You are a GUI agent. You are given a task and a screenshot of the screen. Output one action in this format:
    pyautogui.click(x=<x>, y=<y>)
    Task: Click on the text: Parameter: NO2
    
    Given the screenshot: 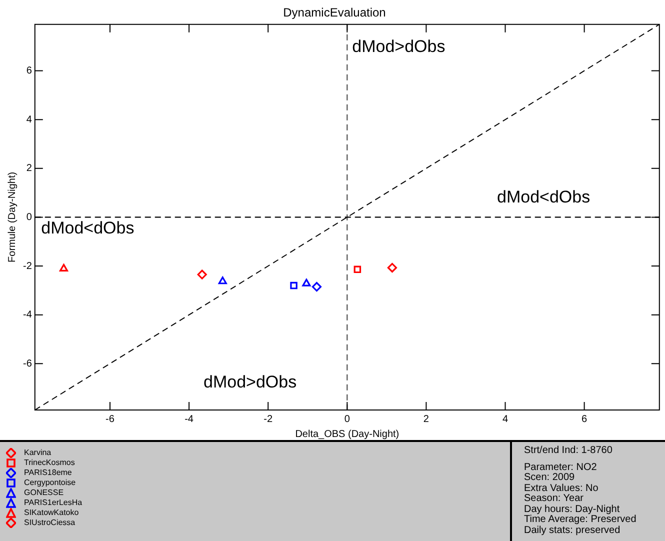 What is the action you would take?
    pyautogui.click(x=561, y=467)
    